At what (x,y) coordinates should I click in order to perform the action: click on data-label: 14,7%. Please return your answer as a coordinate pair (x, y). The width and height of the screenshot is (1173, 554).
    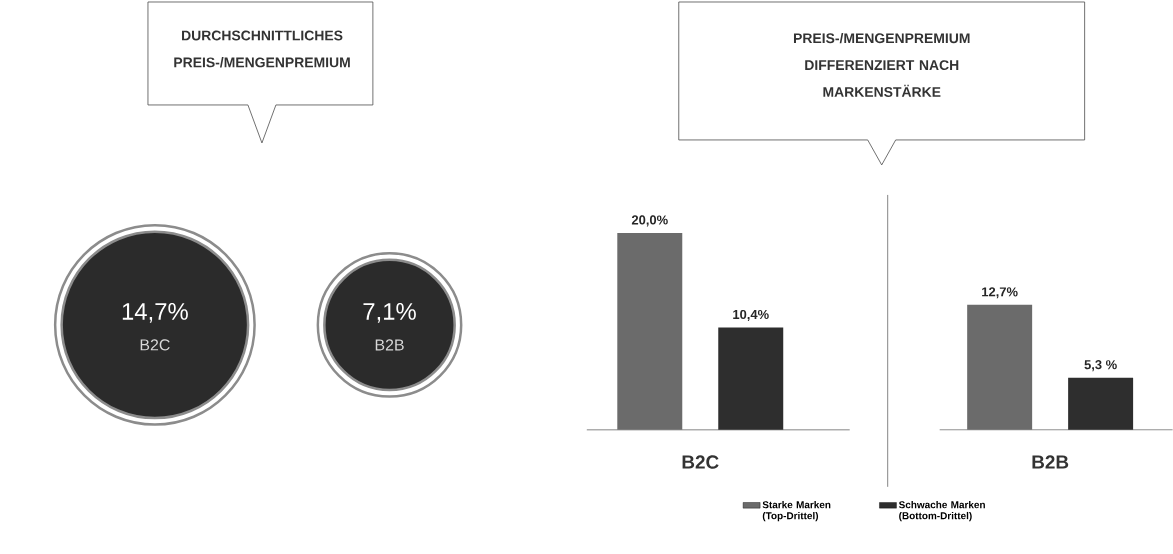
    Looking at the image, I should click on (155, 313).